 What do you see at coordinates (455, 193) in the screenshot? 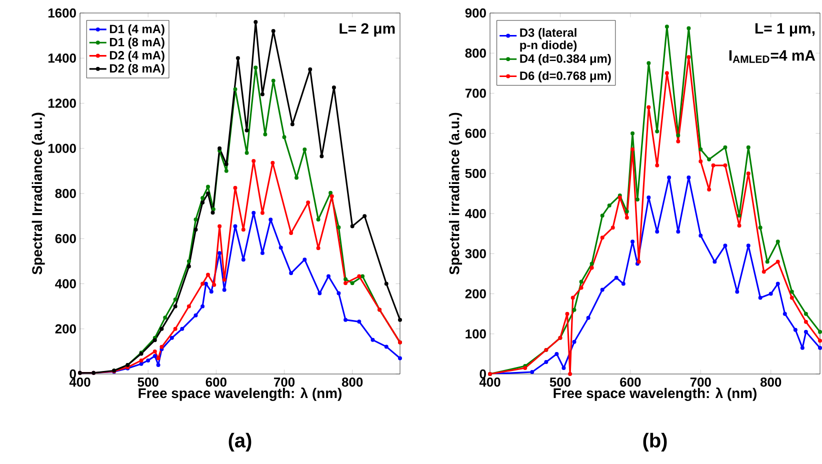
I see `y-axis-title: Spectral irradiance (a.u.)` at bounding box center [455, 193].